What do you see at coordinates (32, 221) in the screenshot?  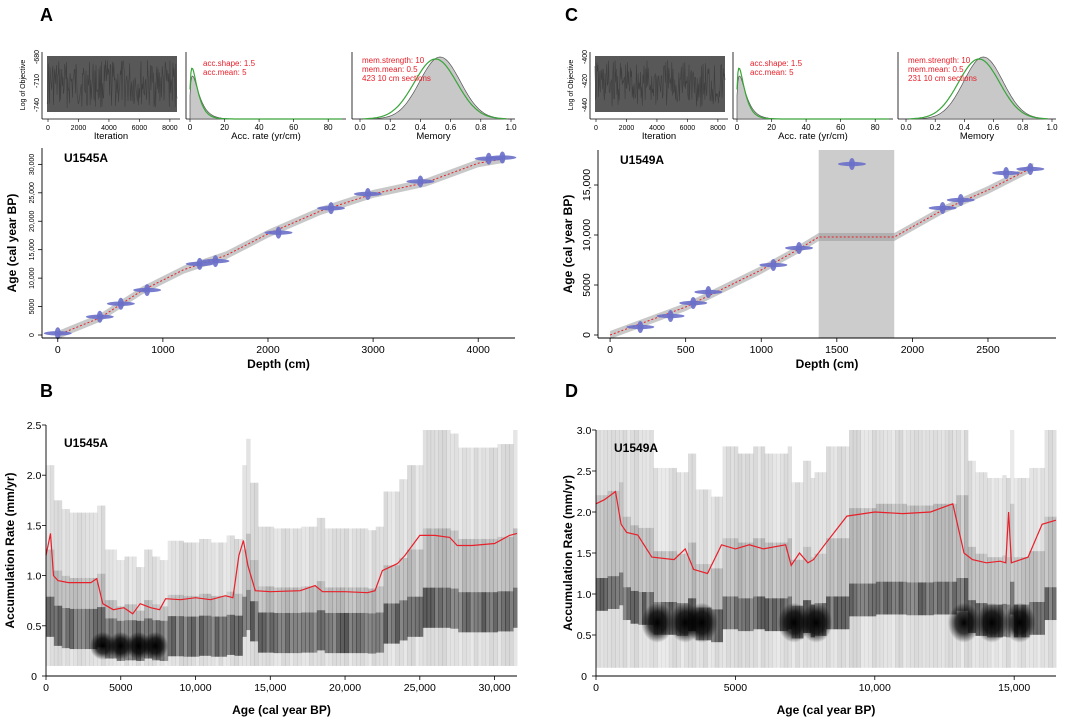 I see `y-tick-label: 20,000` at bounding box center [32, 221].